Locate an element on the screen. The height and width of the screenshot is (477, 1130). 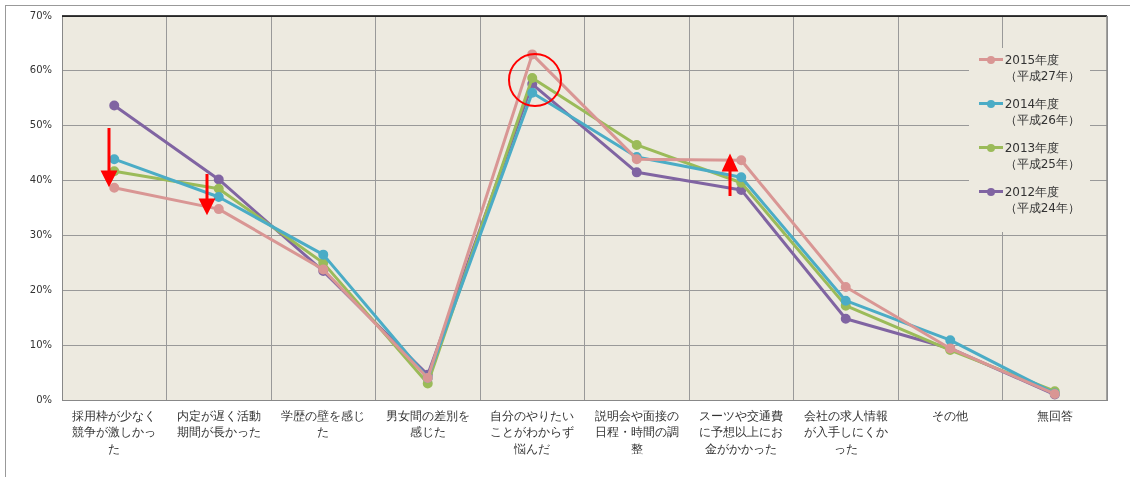
x-tick-label: 男女間の差別を感じた is located at coordinates (427, 424).